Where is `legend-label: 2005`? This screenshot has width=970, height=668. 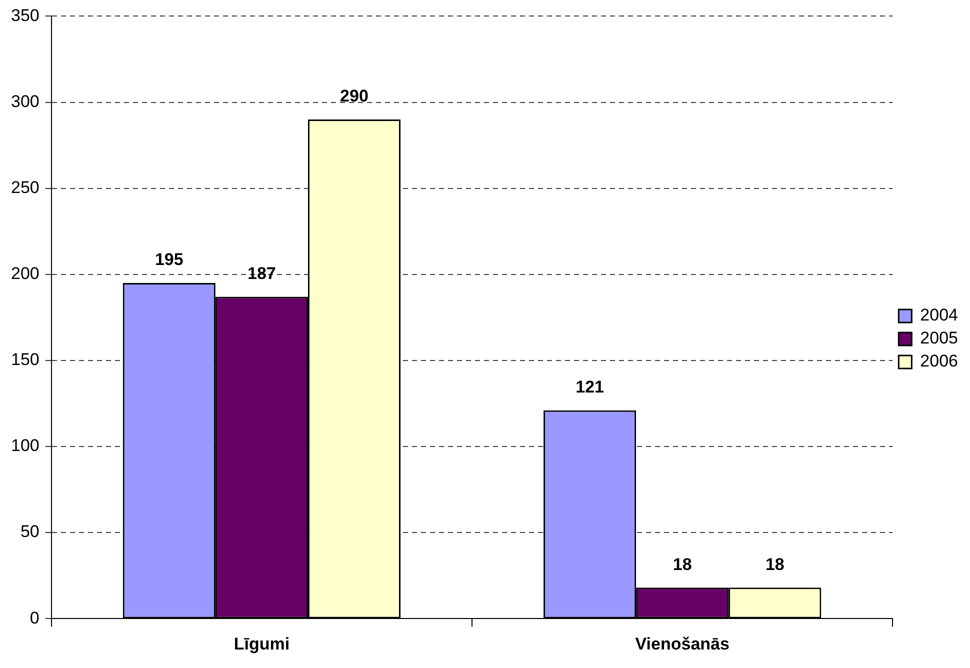
legend-label: 2005 is located at coordinates (939, 338).